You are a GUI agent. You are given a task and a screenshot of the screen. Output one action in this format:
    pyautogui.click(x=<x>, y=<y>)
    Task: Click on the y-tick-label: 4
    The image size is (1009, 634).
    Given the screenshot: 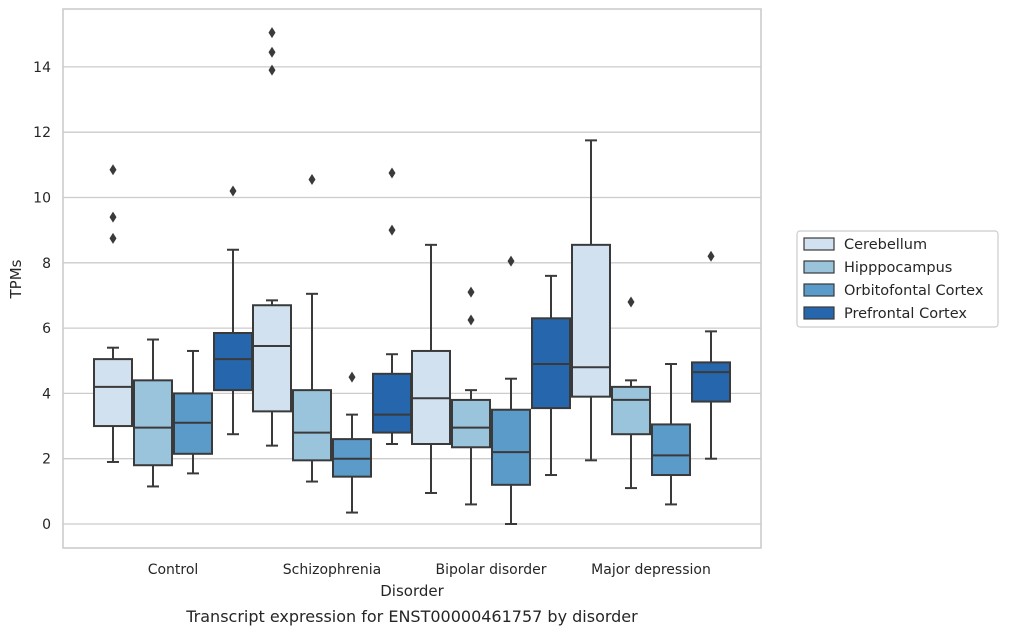 What is the action you would take?
    pyautogui.click(x=46, y=394)
    